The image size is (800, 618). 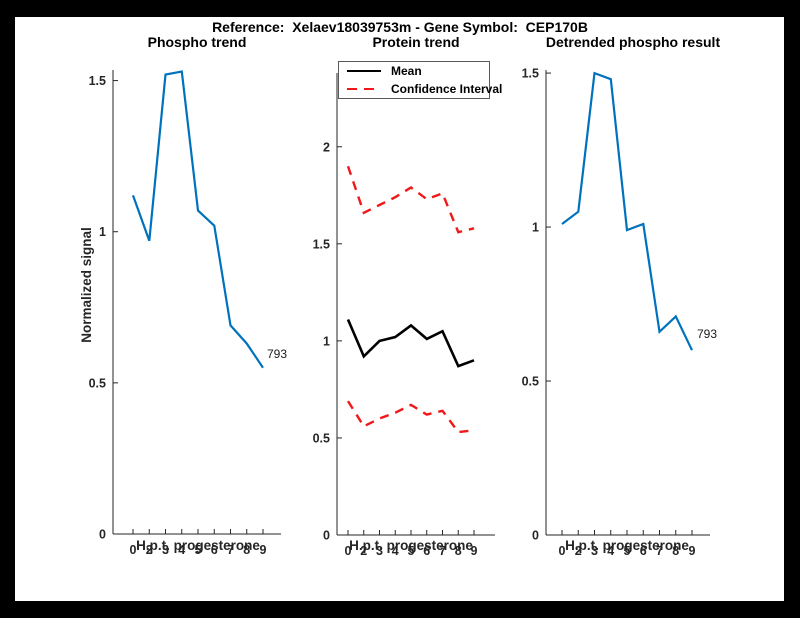 I want to click on legend-entry-confidence-interval: Confidence Interval, so click(x=424, y=89).